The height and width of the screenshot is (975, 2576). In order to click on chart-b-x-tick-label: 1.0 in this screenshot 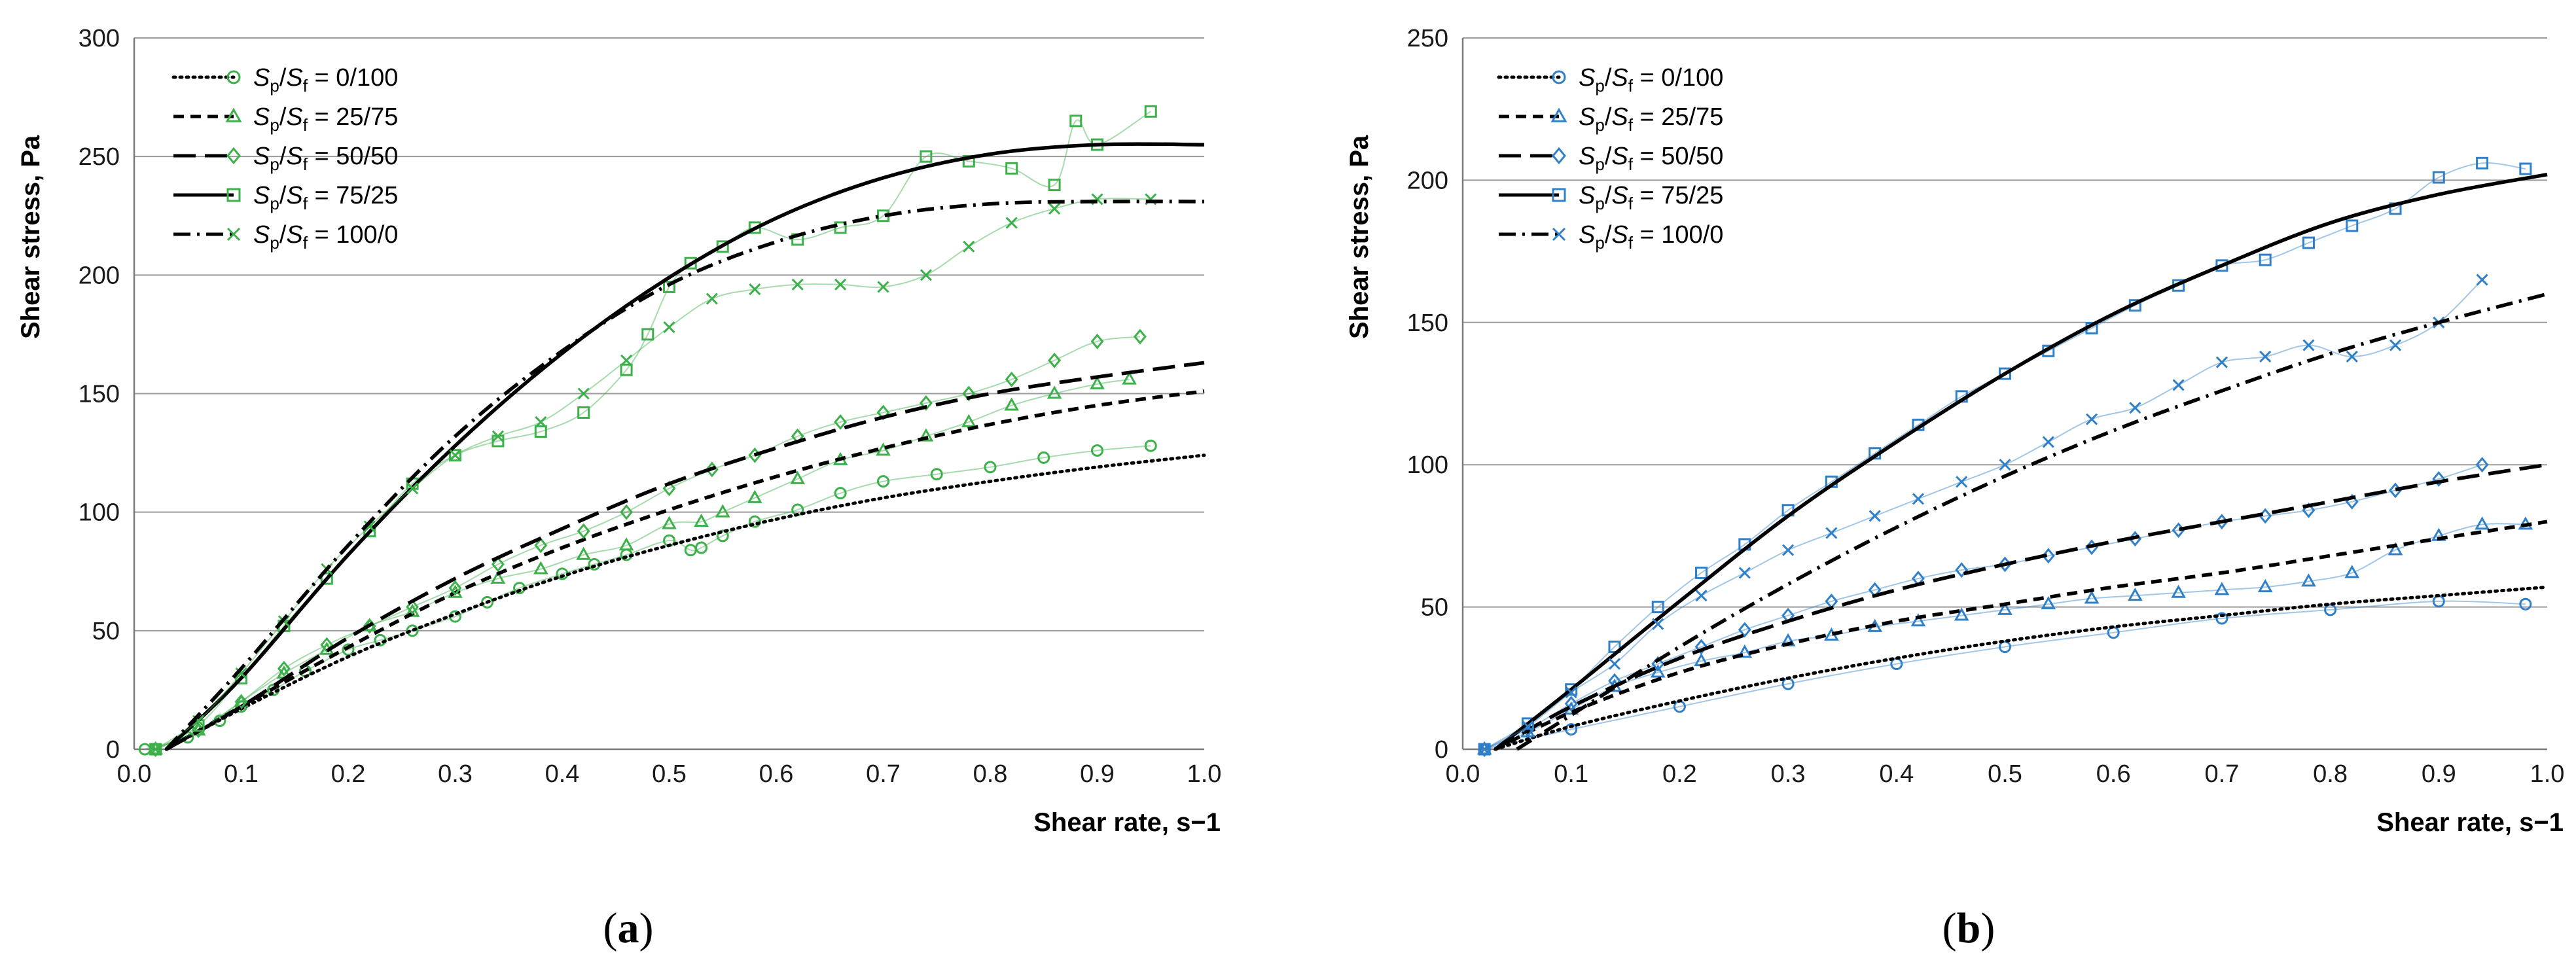, I will do `click(2547, 774)`.